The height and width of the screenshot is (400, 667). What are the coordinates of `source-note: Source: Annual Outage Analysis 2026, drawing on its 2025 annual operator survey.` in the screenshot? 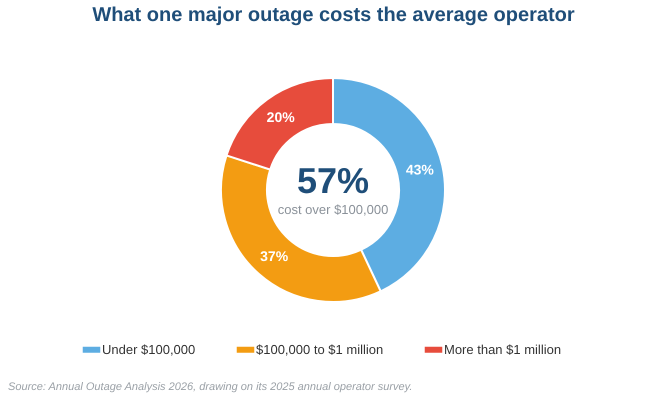 It's located at (210, 387).